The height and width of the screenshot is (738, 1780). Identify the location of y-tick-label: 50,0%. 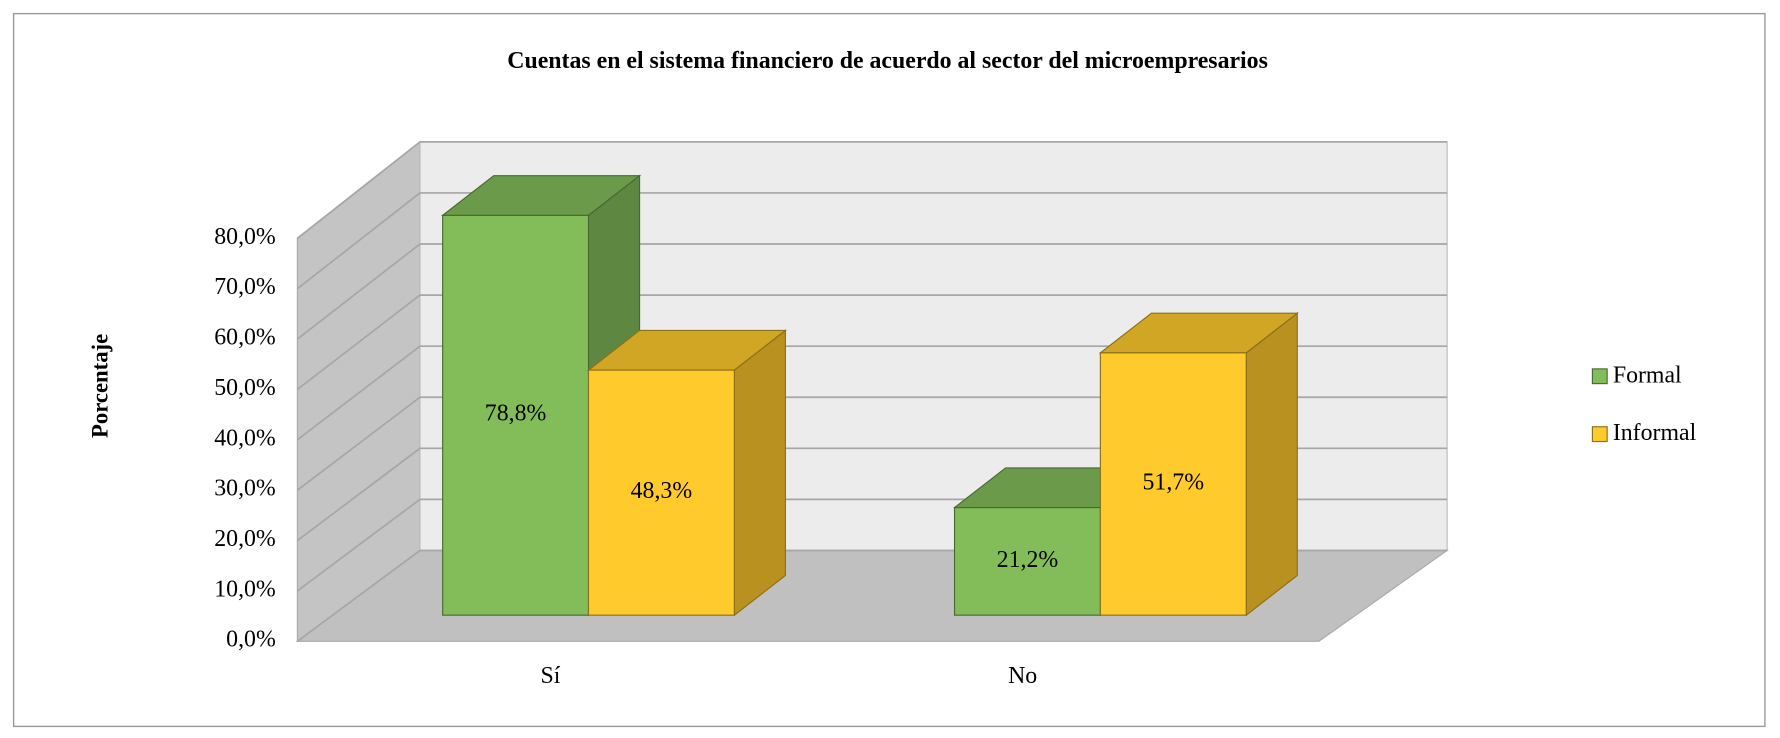
(245, 388).